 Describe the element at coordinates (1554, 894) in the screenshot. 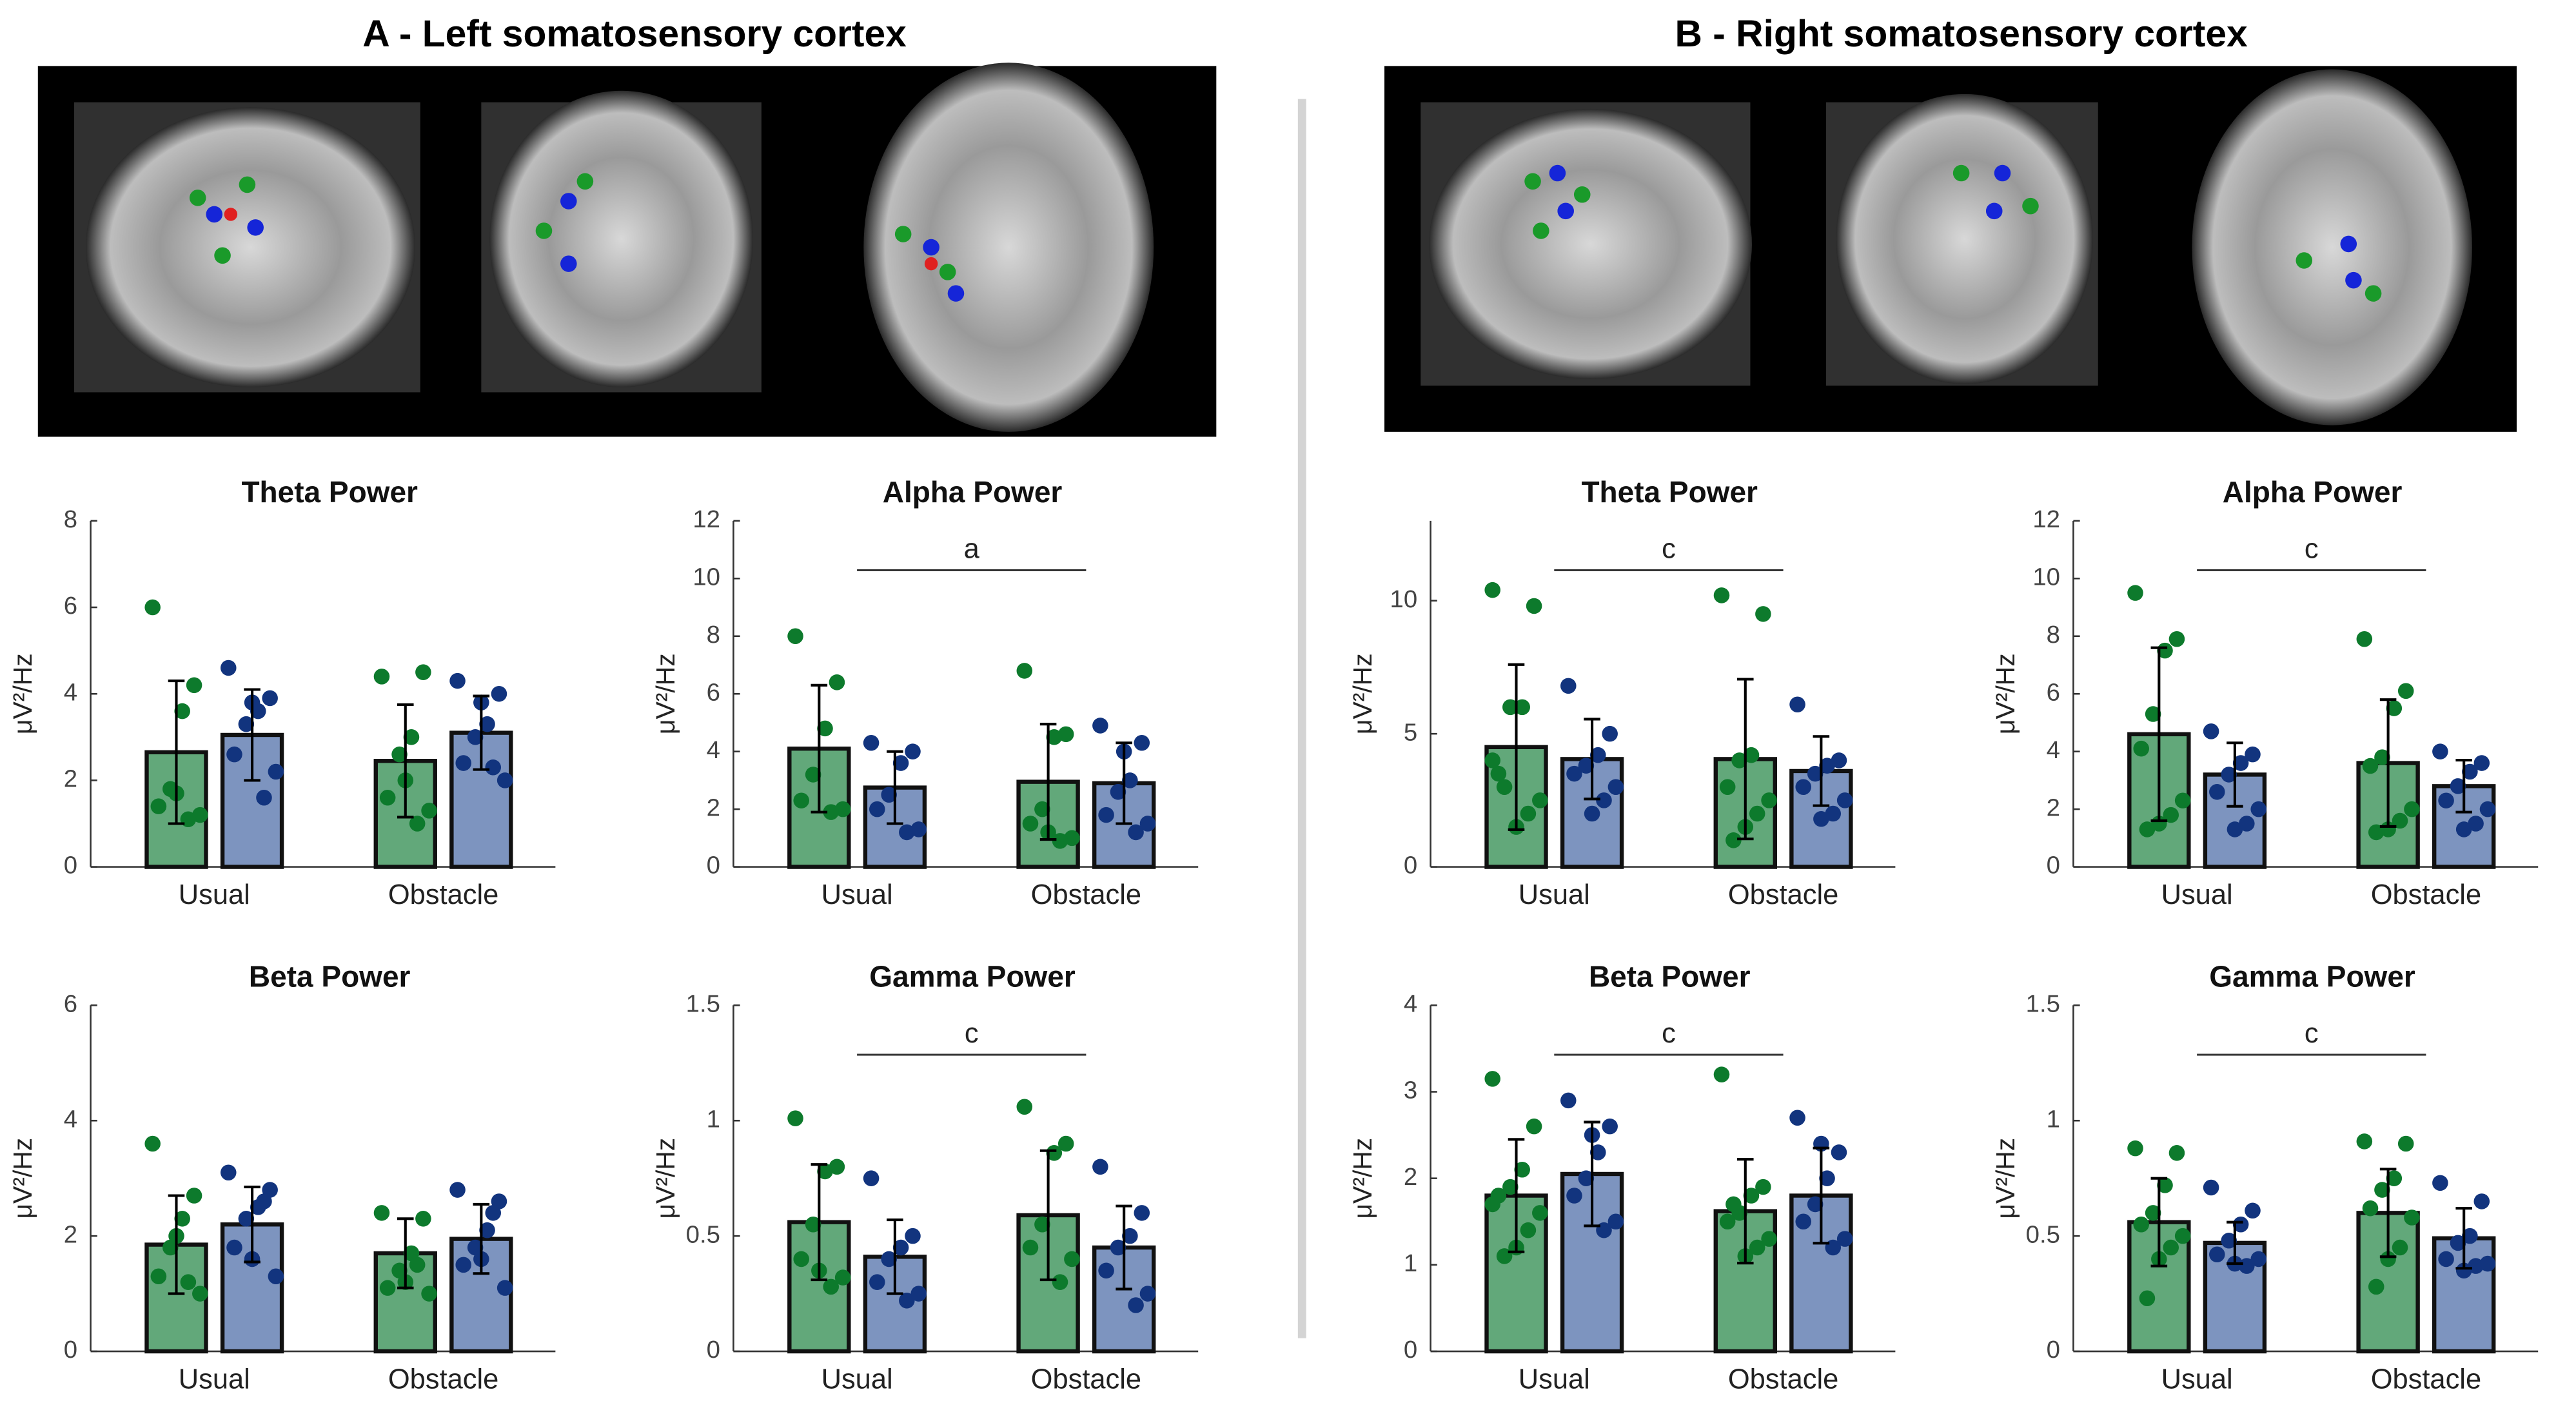

I see `x-tick-label: Usual` at that location.